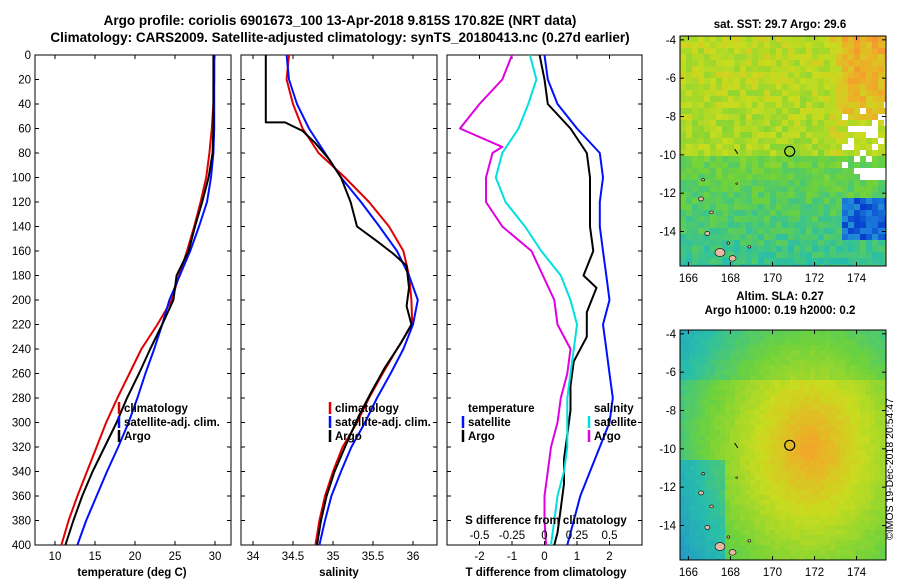 The height and width of the screenshot is (580, 900). What do you see at coordinates (497, 423) in the screenshot?
I see `difference-legend-temperature: temperature satellite Argo` at bounding box center [497, 423].